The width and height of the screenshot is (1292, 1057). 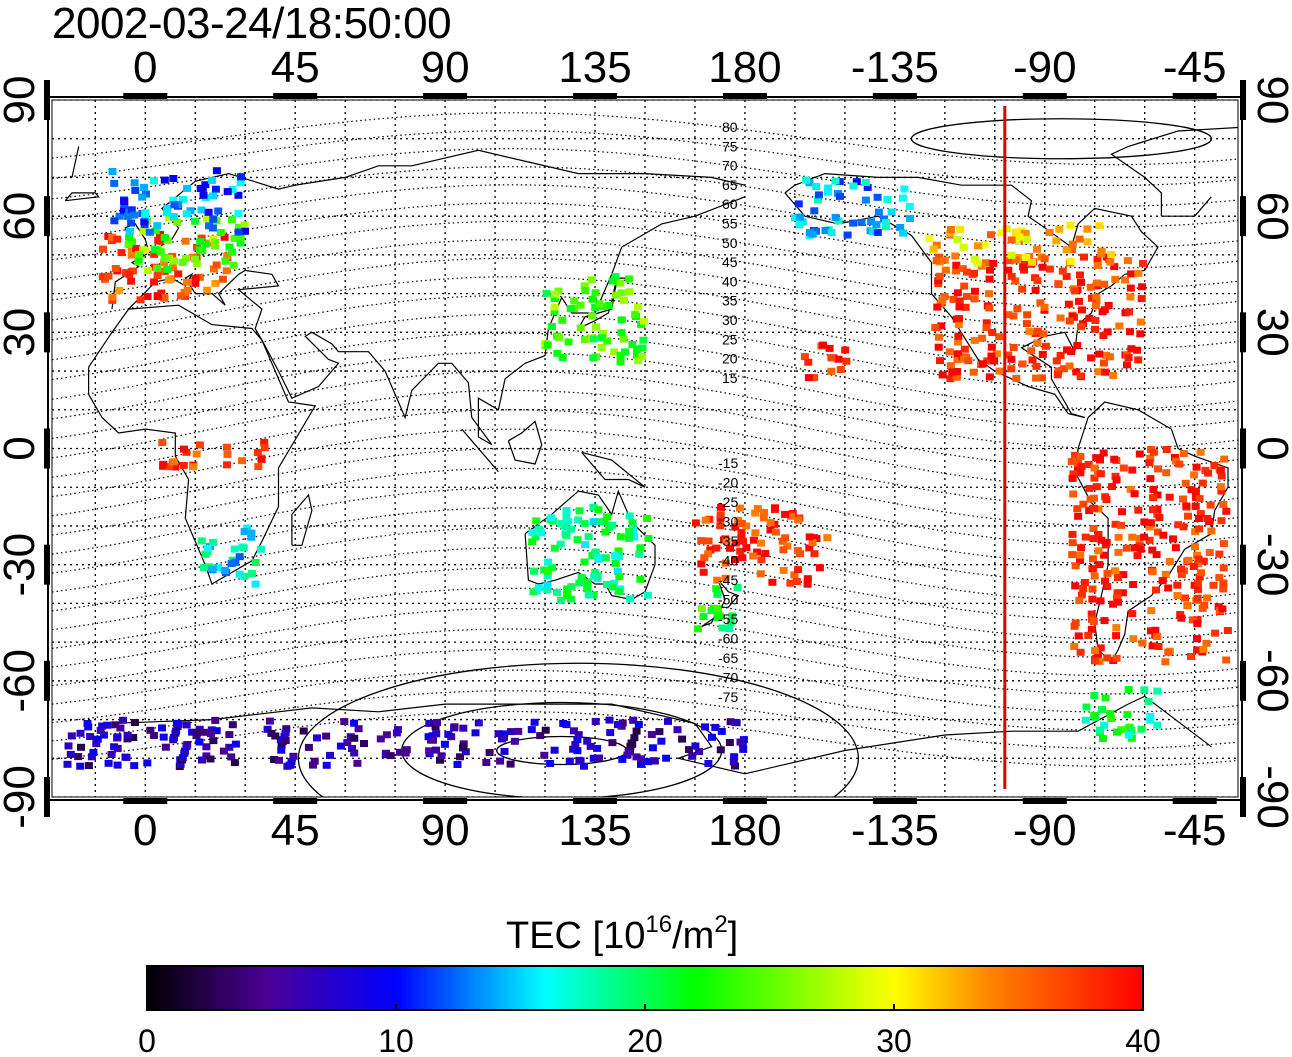 What do you see at coordinates (1195, 67) in the screenshot?
I see `lon-tick-label-top: -45` at bounding box center [1195, 67].